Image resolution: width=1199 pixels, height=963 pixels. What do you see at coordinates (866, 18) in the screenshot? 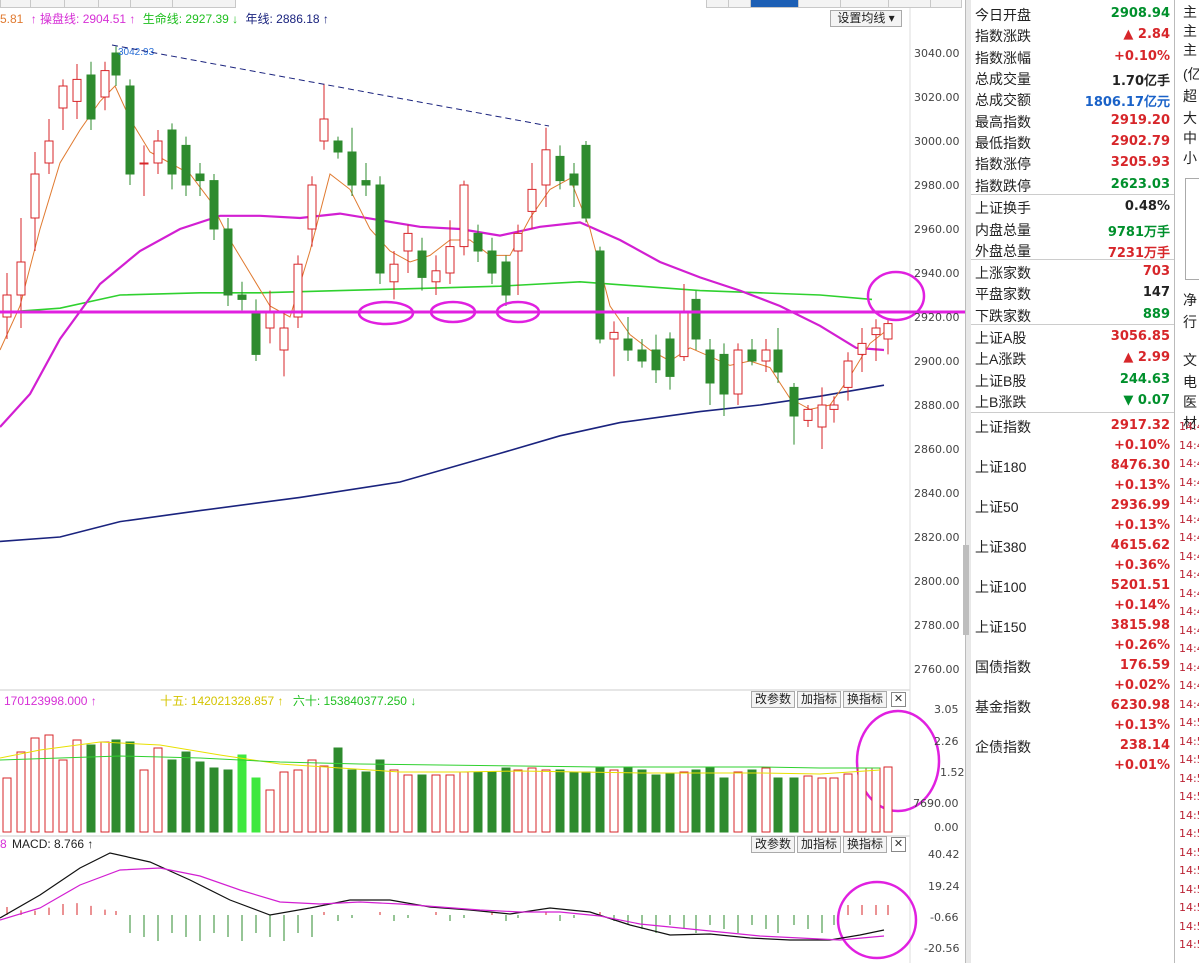
I see `set-ma-button: 设置均线 ▾` at bounding box center [866, 18].